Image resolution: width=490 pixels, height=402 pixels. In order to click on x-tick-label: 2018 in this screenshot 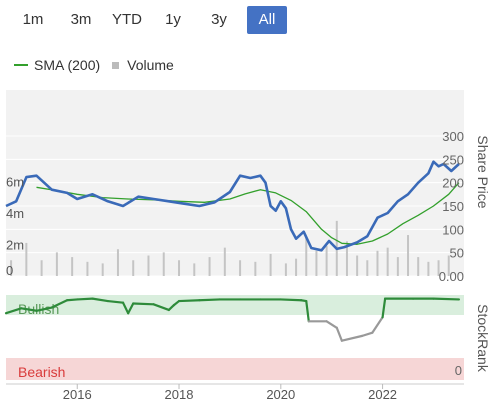, I will do `click(179, 394)`.